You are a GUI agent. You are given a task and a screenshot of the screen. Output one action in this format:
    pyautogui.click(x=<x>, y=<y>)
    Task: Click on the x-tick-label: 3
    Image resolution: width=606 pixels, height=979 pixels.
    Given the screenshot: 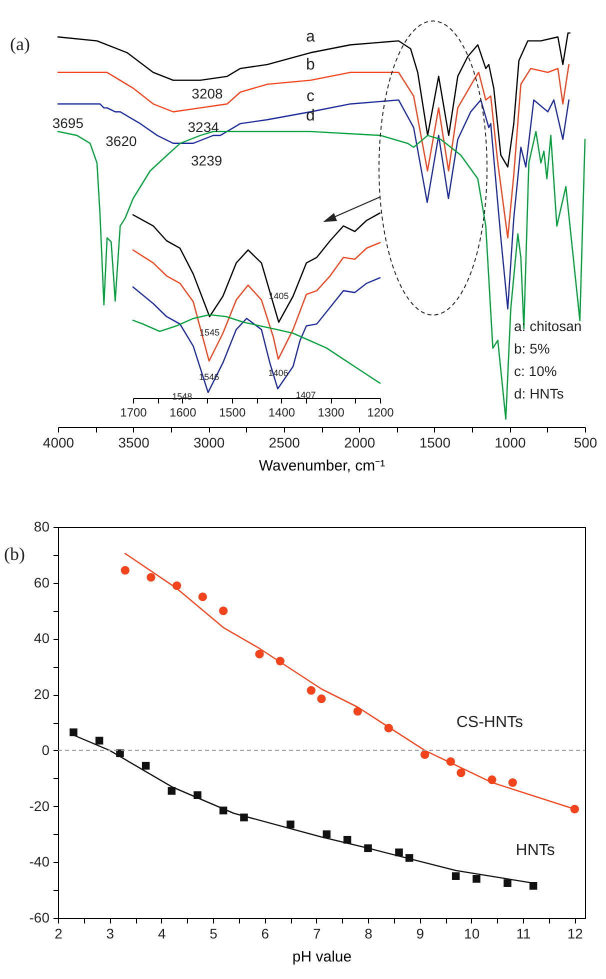 What is the action you would take?
    pyautogui.click(x=110, y=934)
    